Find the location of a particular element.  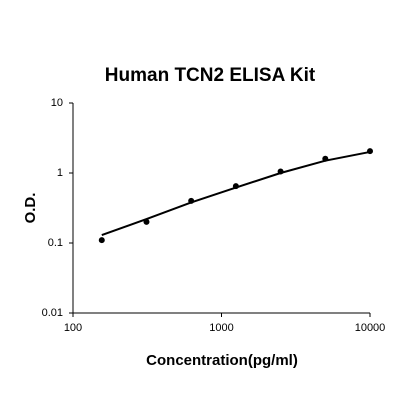

x-axis-title: Concentration(pg/ml) is located at coordinates (222, 360).